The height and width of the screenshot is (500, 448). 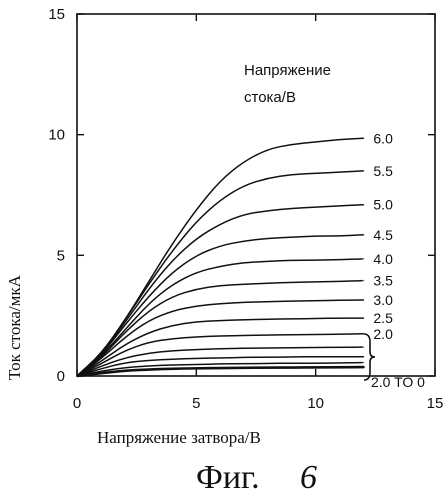 I want to click on x-tick-label: 10, so click(x=315, y=403).